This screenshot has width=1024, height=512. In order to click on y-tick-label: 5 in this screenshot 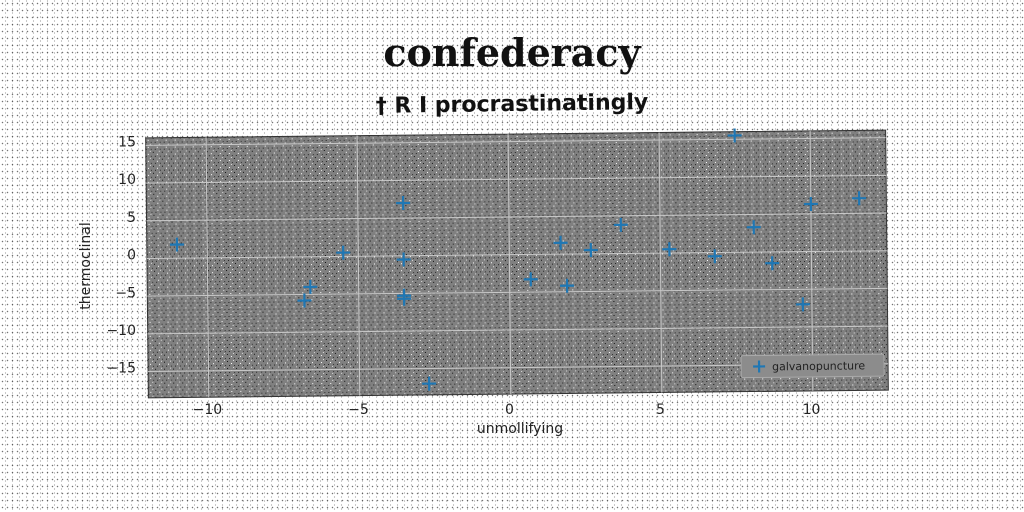, I will do `click(131, 218)`.